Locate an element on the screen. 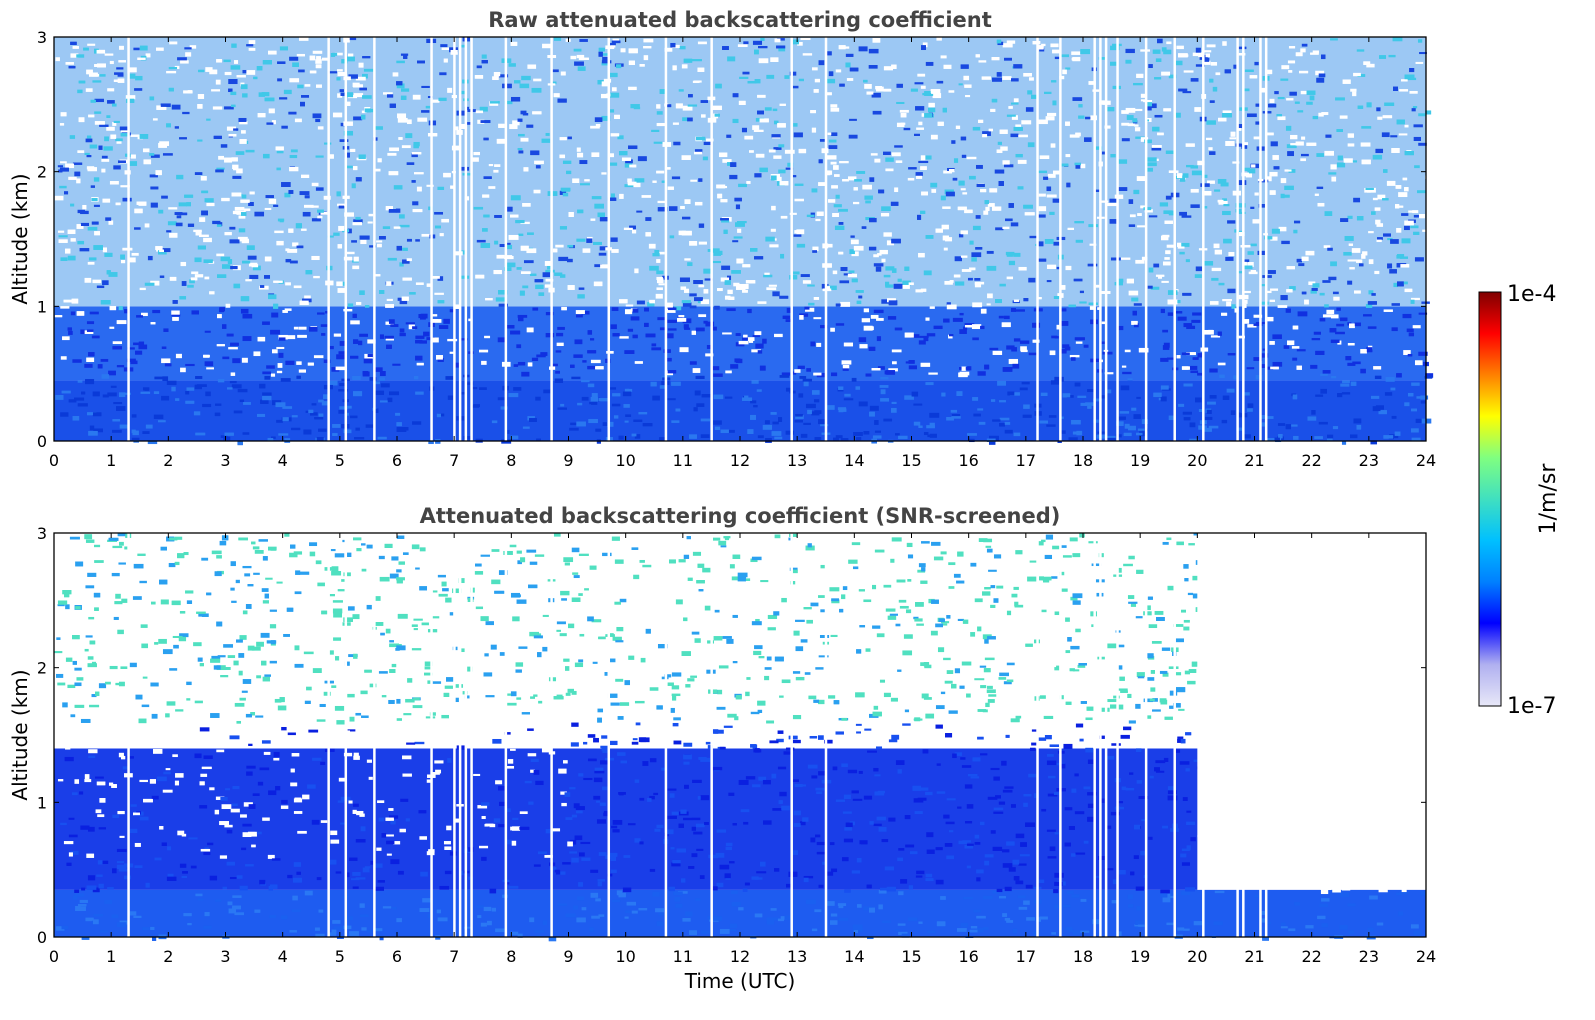  x-tick-label: 11 is located at coordinates (683, 460).